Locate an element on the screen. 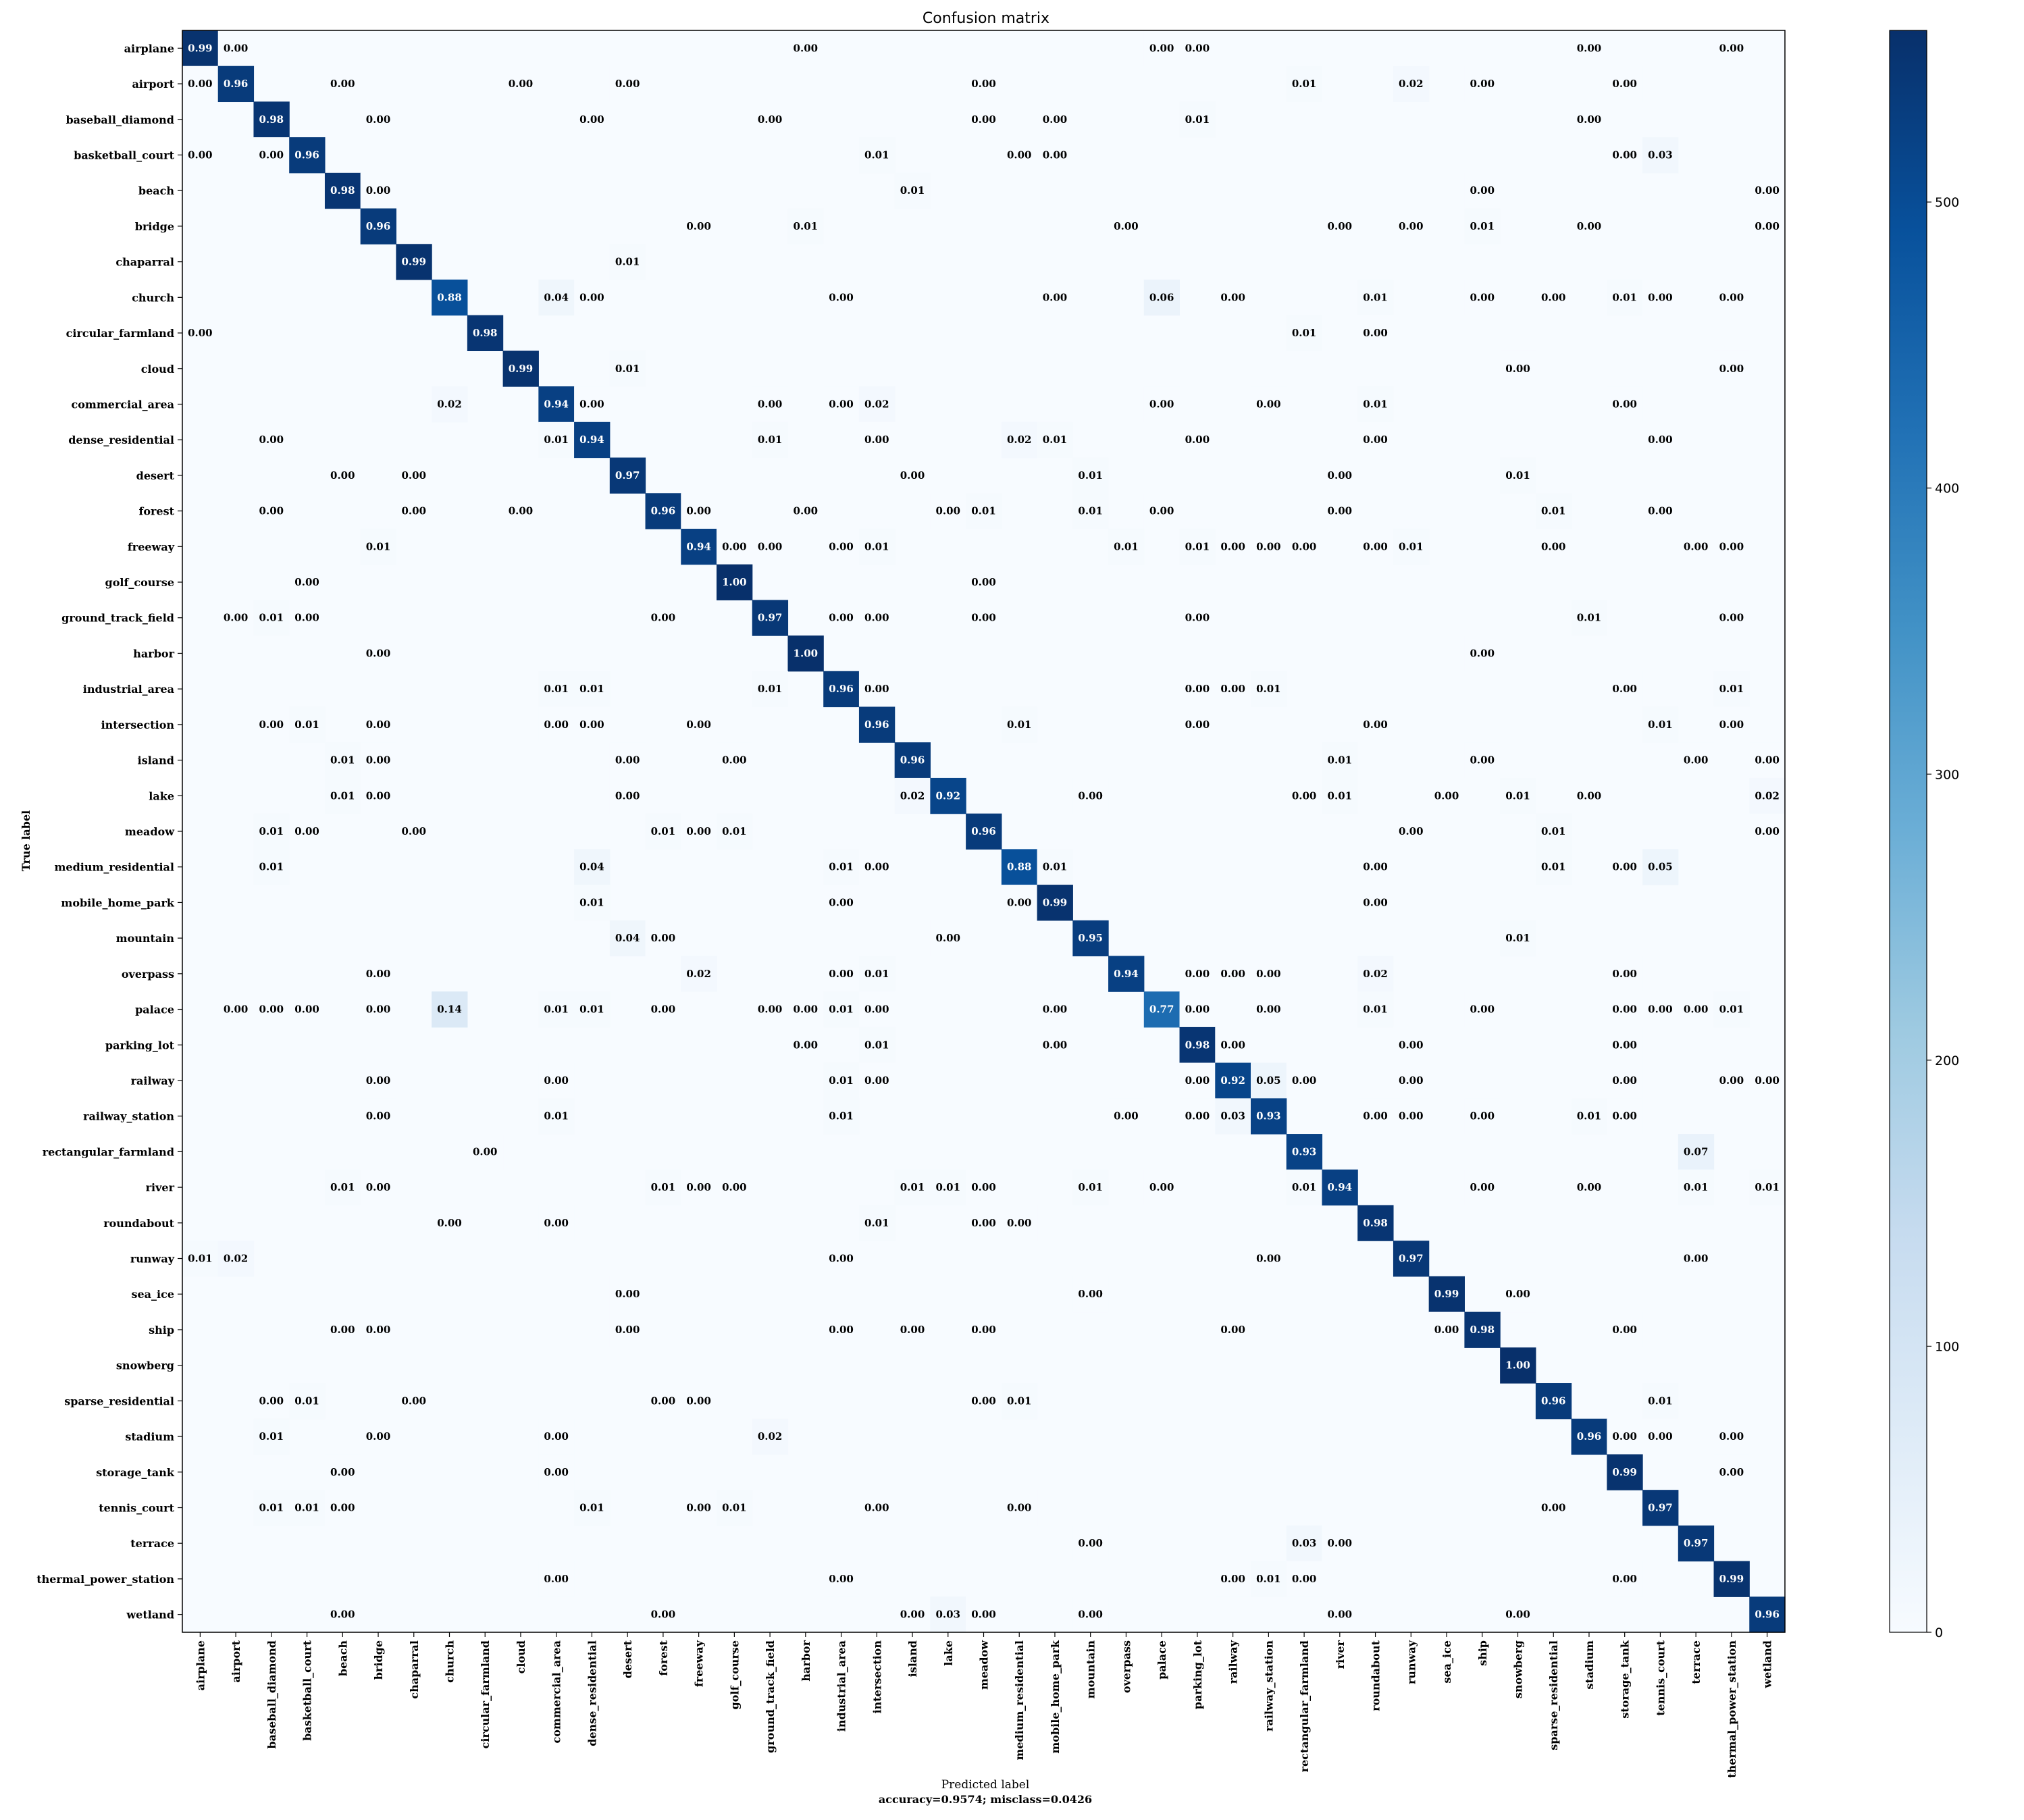 This screenshot has width=2024, height=1820. y-tick-label: overpass is located at coordinates (148, 975).